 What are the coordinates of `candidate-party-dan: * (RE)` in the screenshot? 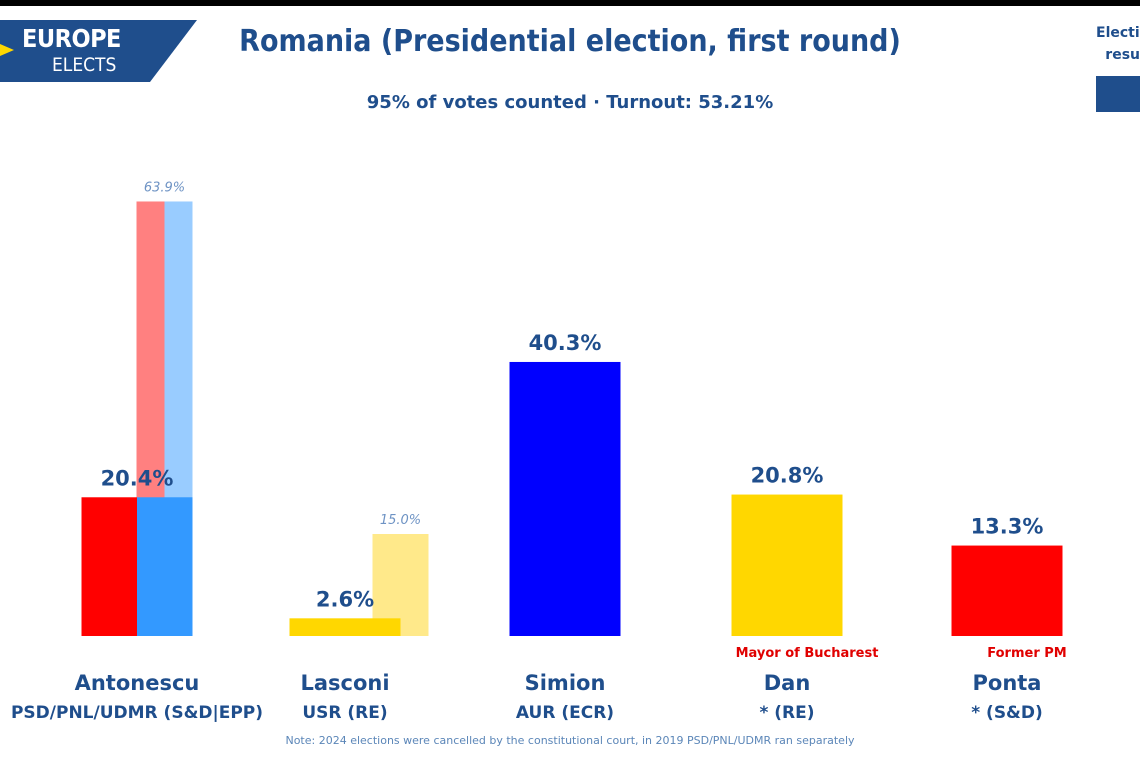 It's located at (786, 713).